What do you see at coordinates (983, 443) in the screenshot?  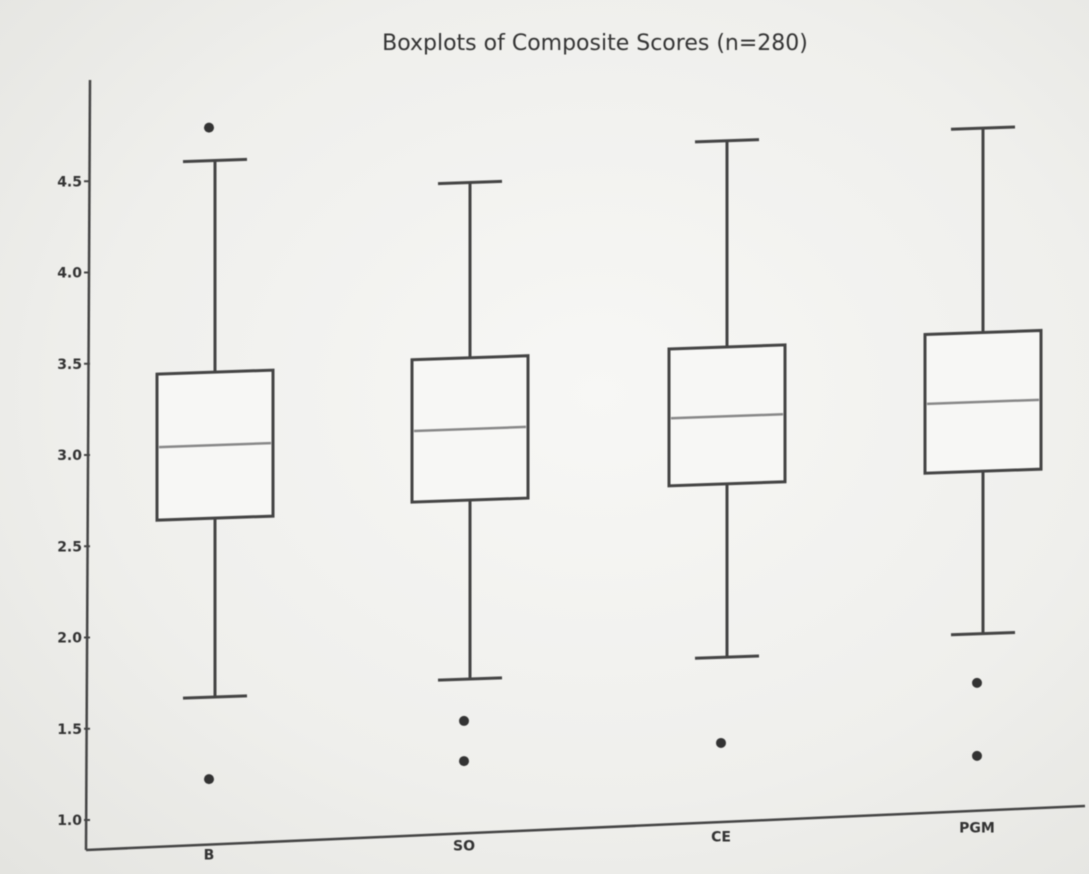 I see `box-group-pgm` at bounding box center [983, 443].